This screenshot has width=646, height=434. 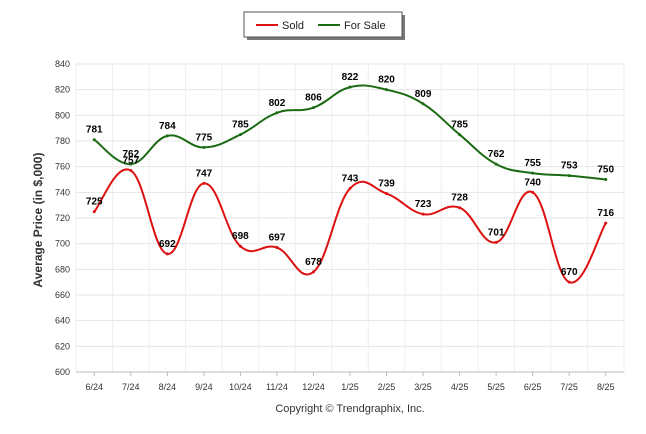 What do you see at coordinates (365, 26) in the screenshot?
I see `legend-label-for-sale: For Sale` at bounding box center [365, 26].